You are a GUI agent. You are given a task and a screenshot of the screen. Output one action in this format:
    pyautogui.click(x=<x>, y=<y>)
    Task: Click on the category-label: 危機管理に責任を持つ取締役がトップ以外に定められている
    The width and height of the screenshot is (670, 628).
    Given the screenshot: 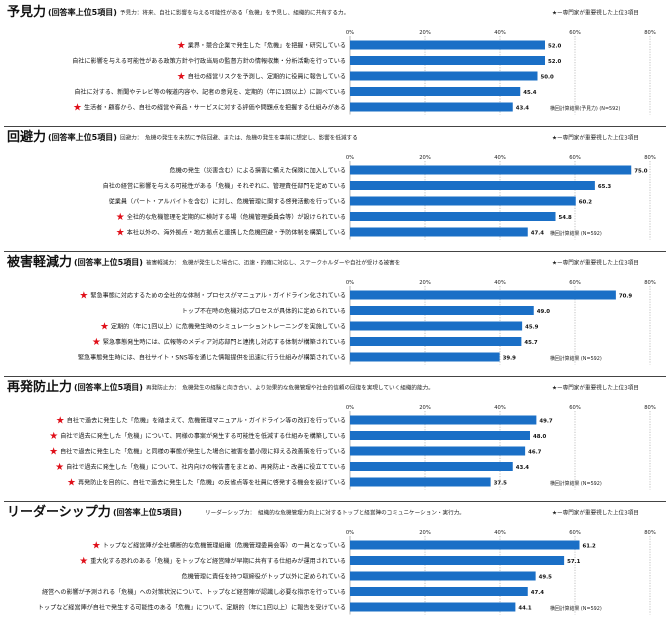 What is the action you would take?
    pyautogui.click(x=264, y=577)
    